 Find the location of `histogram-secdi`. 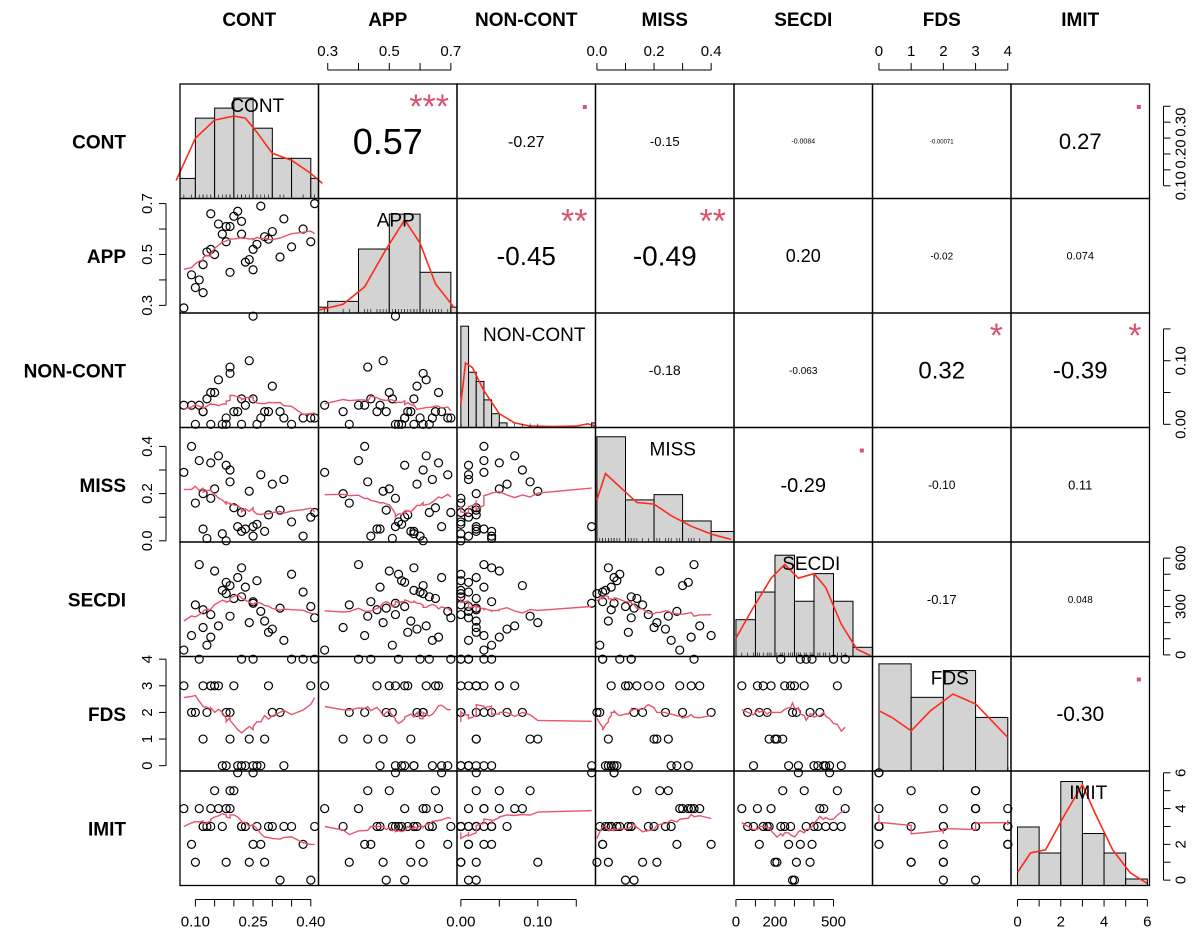

histogram-secdi is located at coordinates (804, 606).